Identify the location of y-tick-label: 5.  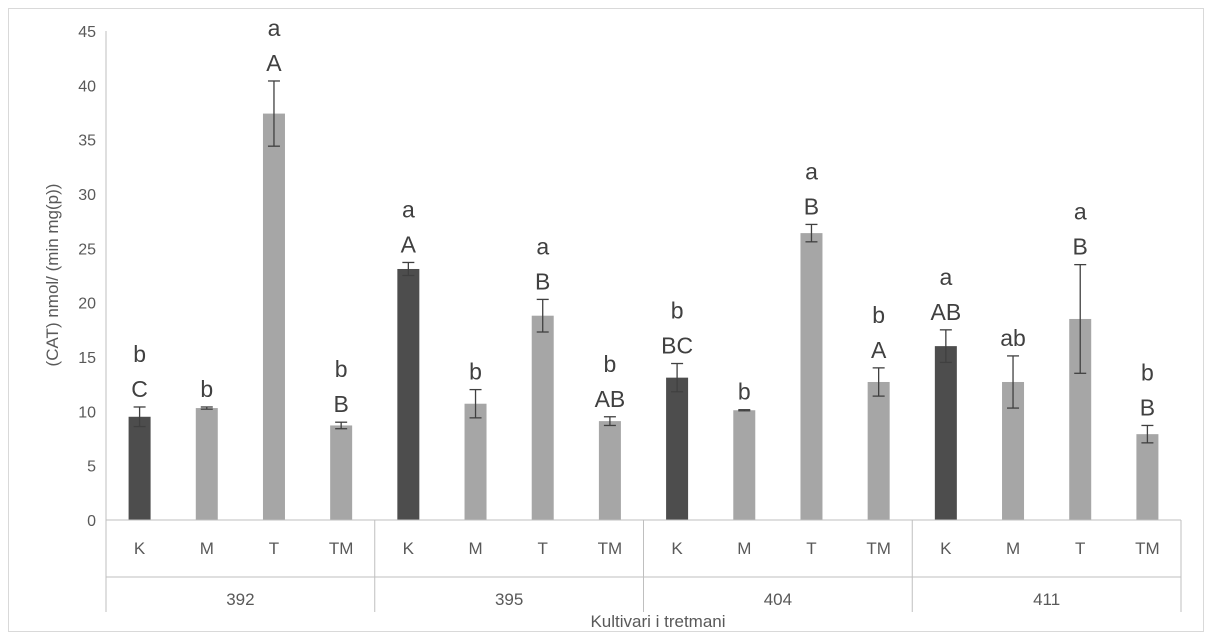
(91, 467).